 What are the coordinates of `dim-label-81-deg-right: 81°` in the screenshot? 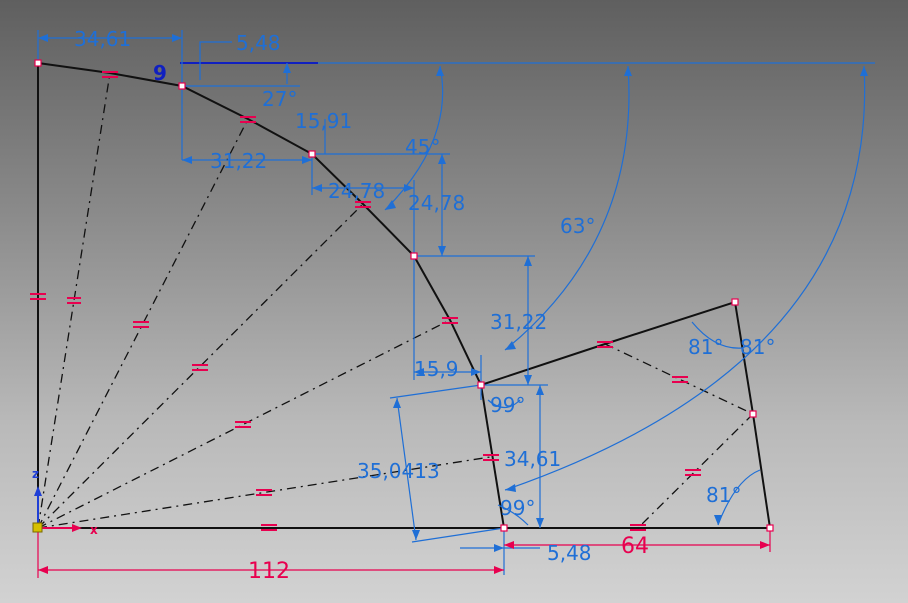 It's located at (757, 347).